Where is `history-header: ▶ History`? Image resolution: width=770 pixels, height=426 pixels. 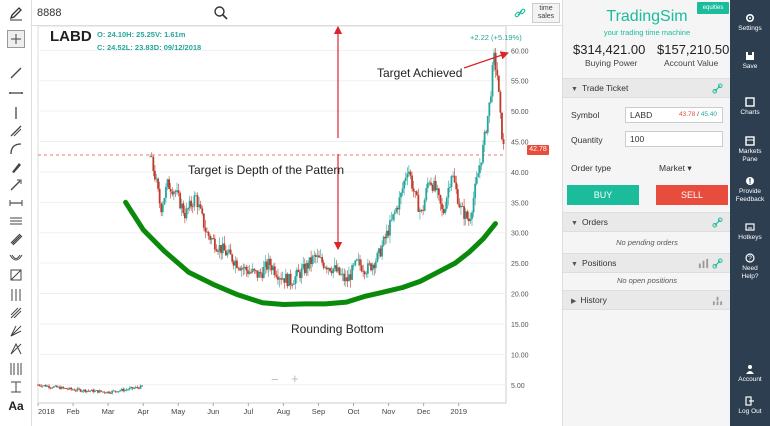
history-header: ▶ History is located at coordinates (647, 300).